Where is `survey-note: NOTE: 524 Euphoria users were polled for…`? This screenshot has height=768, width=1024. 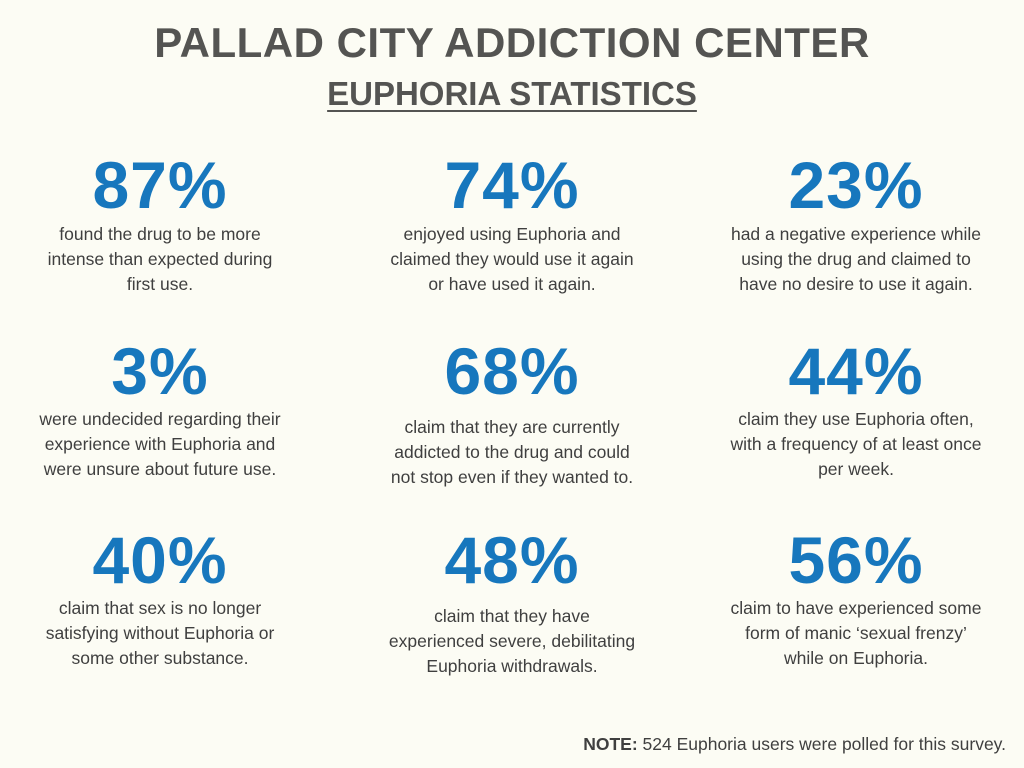
survey-note: NOTE: 524 Euphoria users were polled for… is located at coordinates (794, 744).